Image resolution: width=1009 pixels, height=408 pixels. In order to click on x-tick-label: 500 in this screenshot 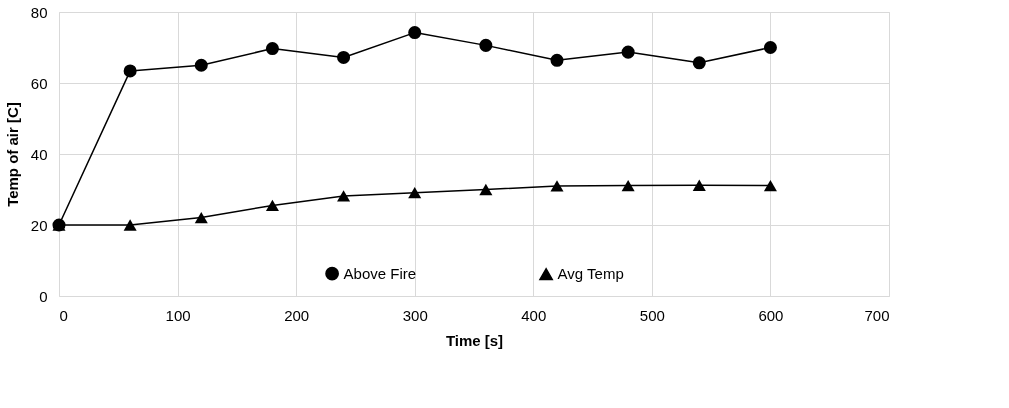, I will do `click(652, 315)`.